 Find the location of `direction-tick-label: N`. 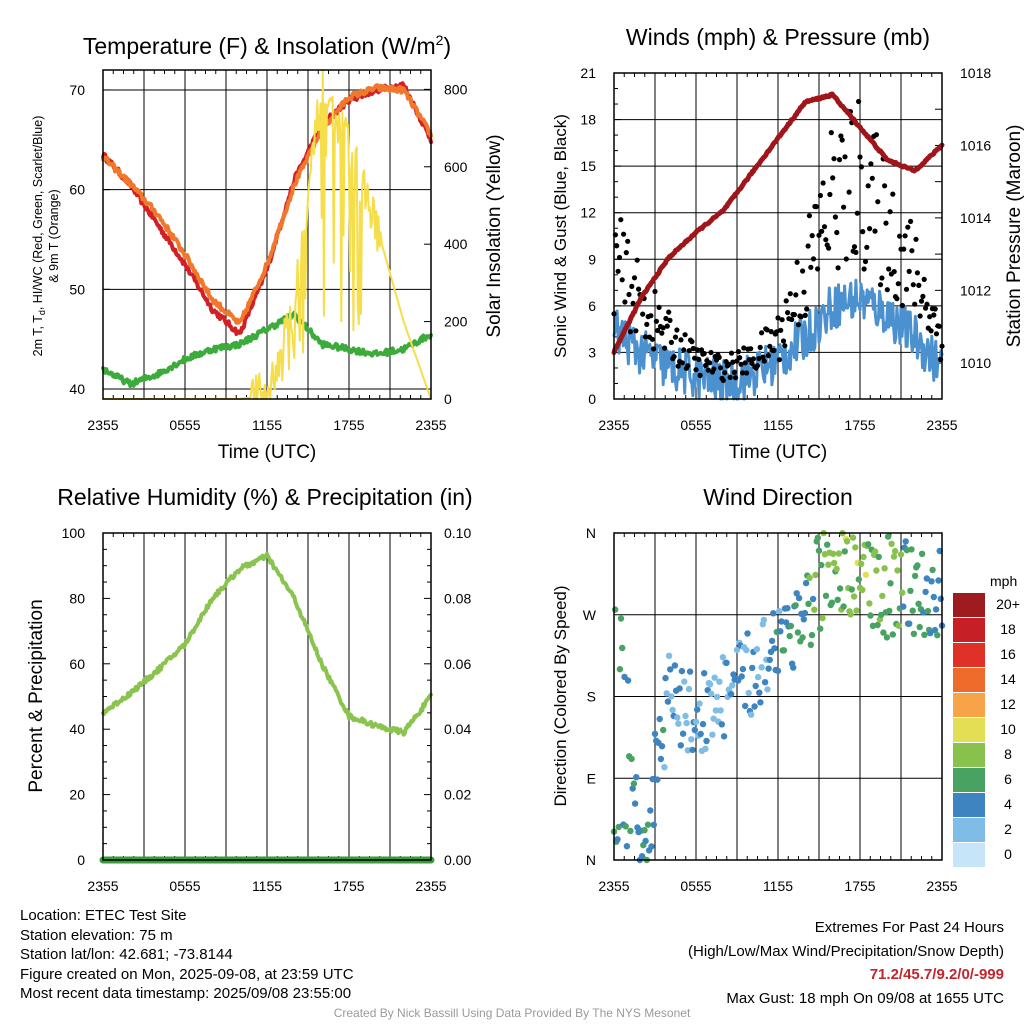

direction-tick-label: N is located at coordinates (591, 860).